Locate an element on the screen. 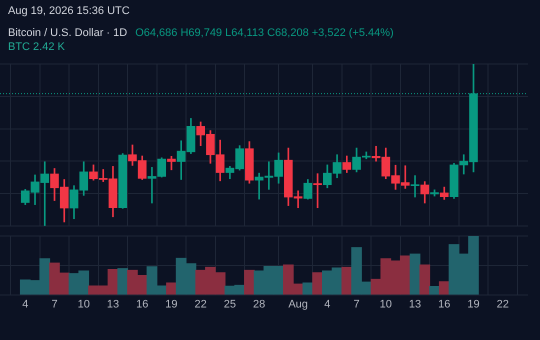 This screenshot has width=540, height=340. chart-title: Bitcoin / U.S. Dollar · 1D is located at coordinates (68, 33).